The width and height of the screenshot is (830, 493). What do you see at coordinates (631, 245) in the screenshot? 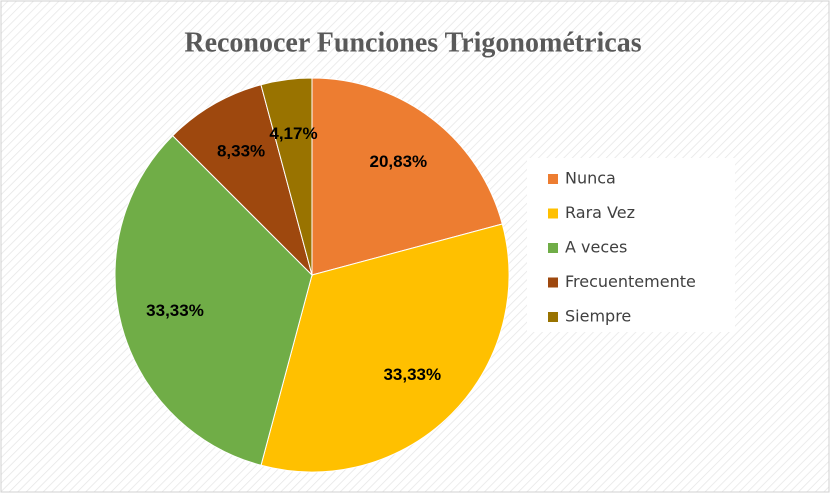
I see `legend-box` at bounding box center [631, 245].